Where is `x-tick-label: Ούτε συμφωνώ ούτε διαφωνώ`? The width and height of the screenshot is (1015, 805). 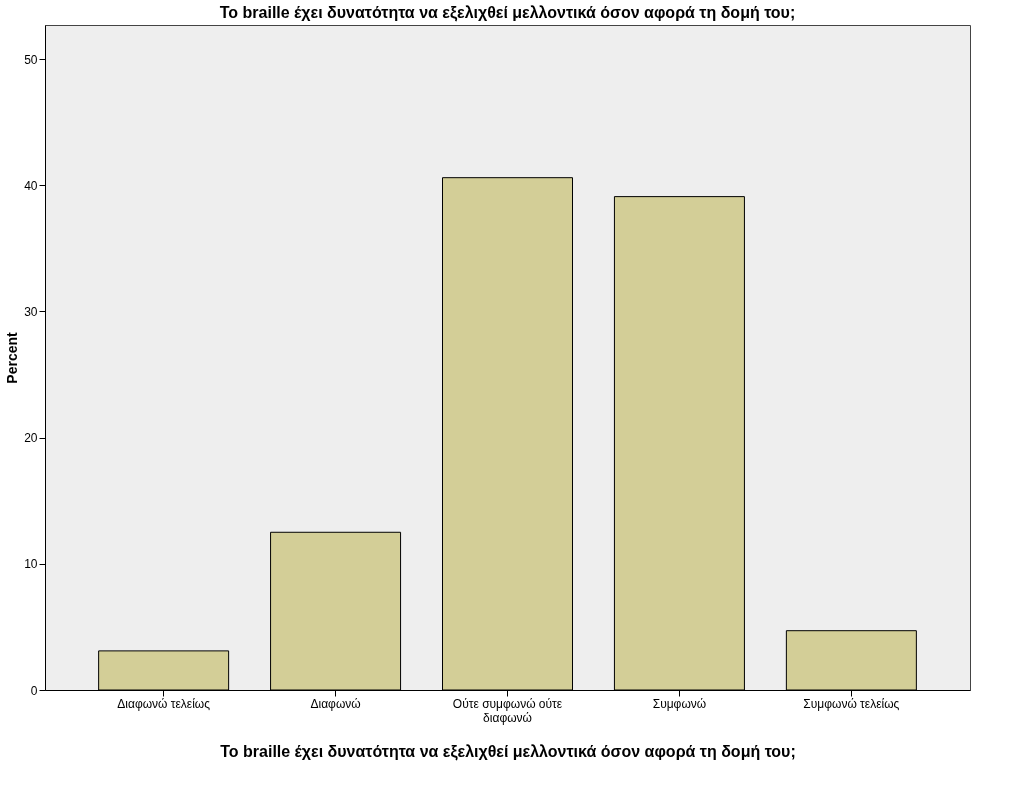 x-tick-label: Ούτε συμφωνώ ούτε διαφωνώ is located at coordinates (507, 710).